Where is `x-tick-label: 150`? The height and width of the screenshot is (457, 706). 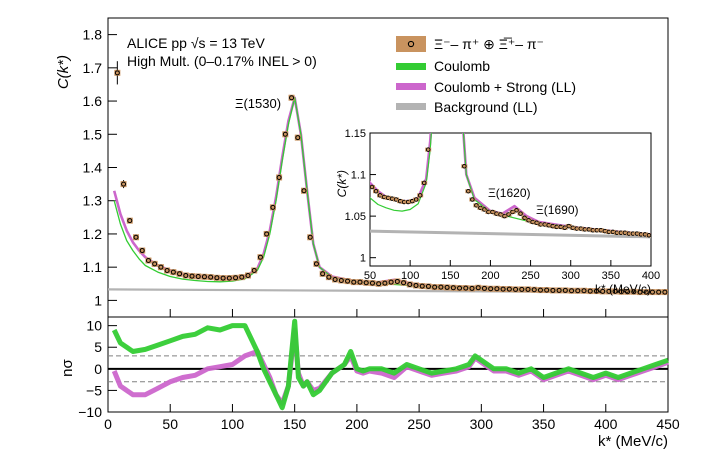 x-tick-label: 150 is located at coordinates (295, 424).